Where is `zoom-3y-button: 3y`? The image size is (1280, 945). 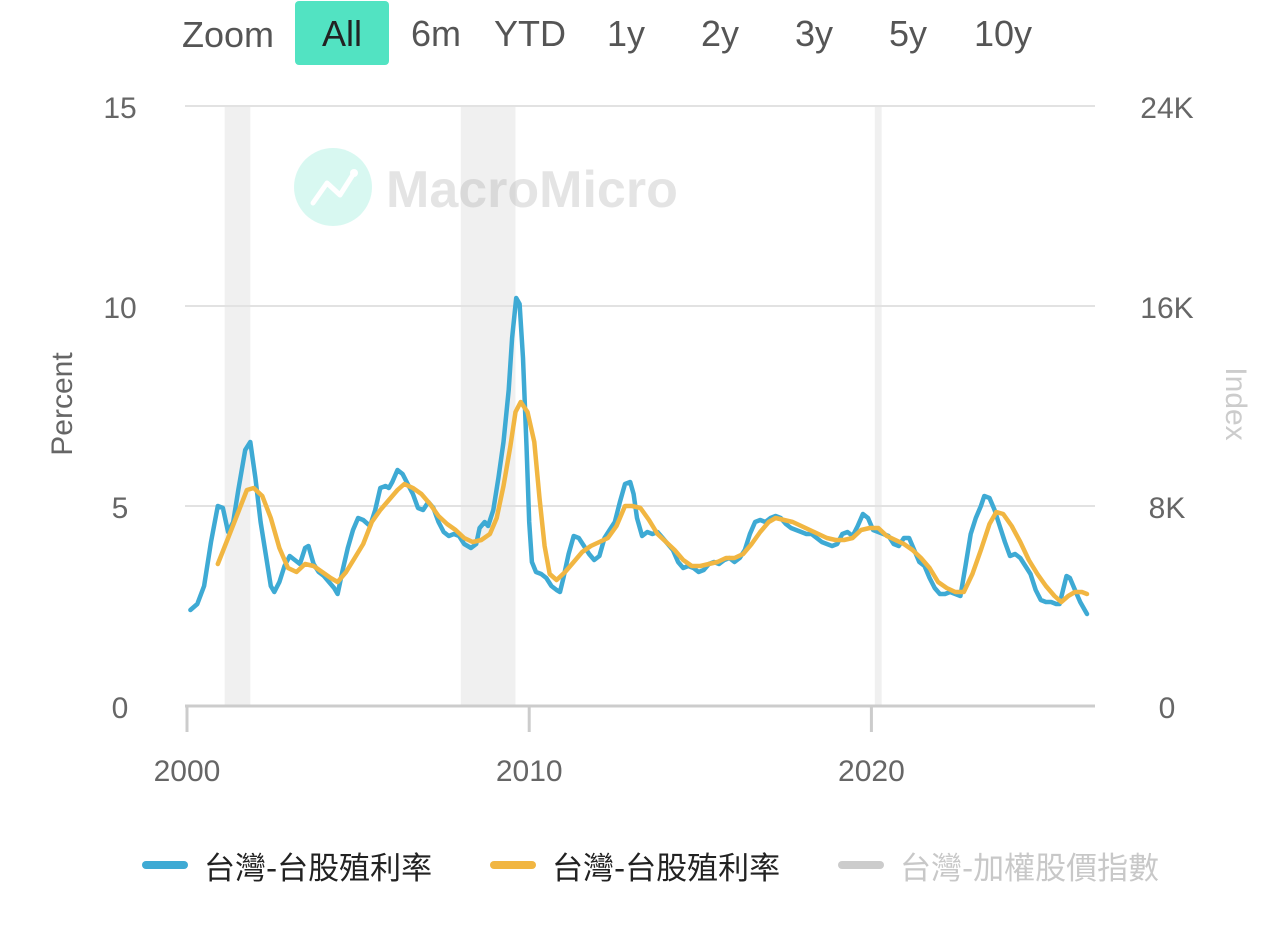 zoom-3y-button: 3y is located at coordinates (814, 33).